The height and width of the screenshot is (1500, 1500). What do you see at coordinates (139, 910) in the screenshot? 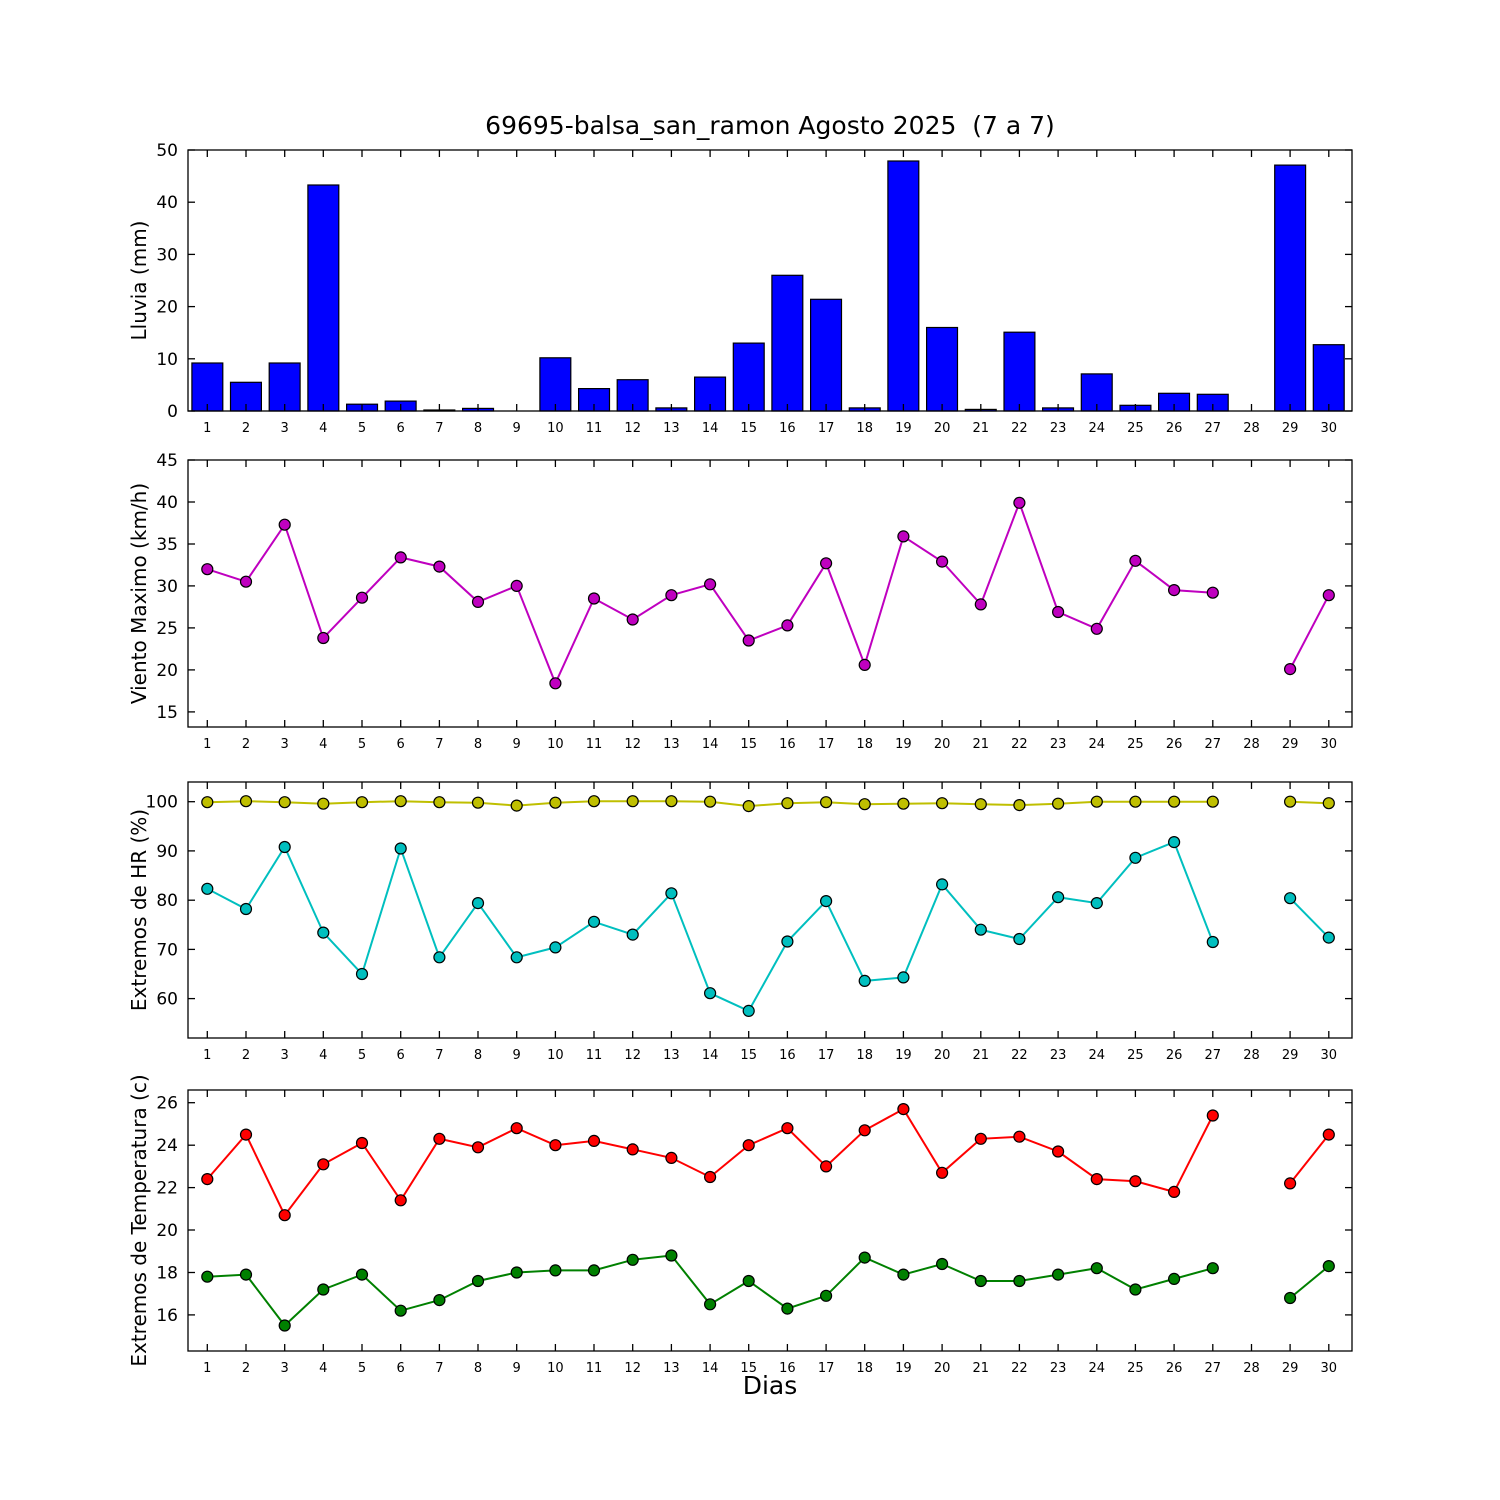
I see `y-axis-title: Extremos de HR (%)` at bounding box center [139, 910].